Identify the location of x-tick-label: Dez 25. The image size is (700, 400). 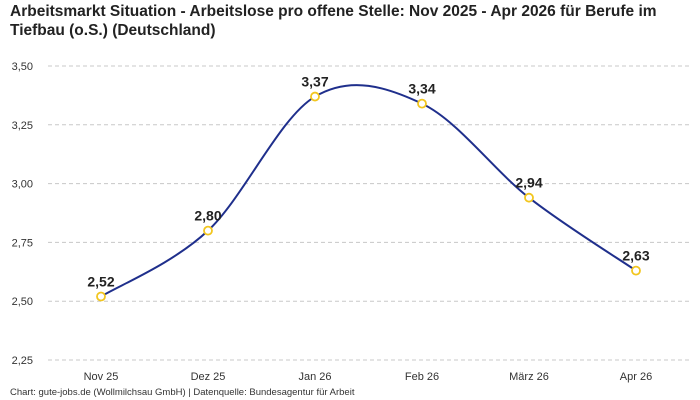
(208, 377).